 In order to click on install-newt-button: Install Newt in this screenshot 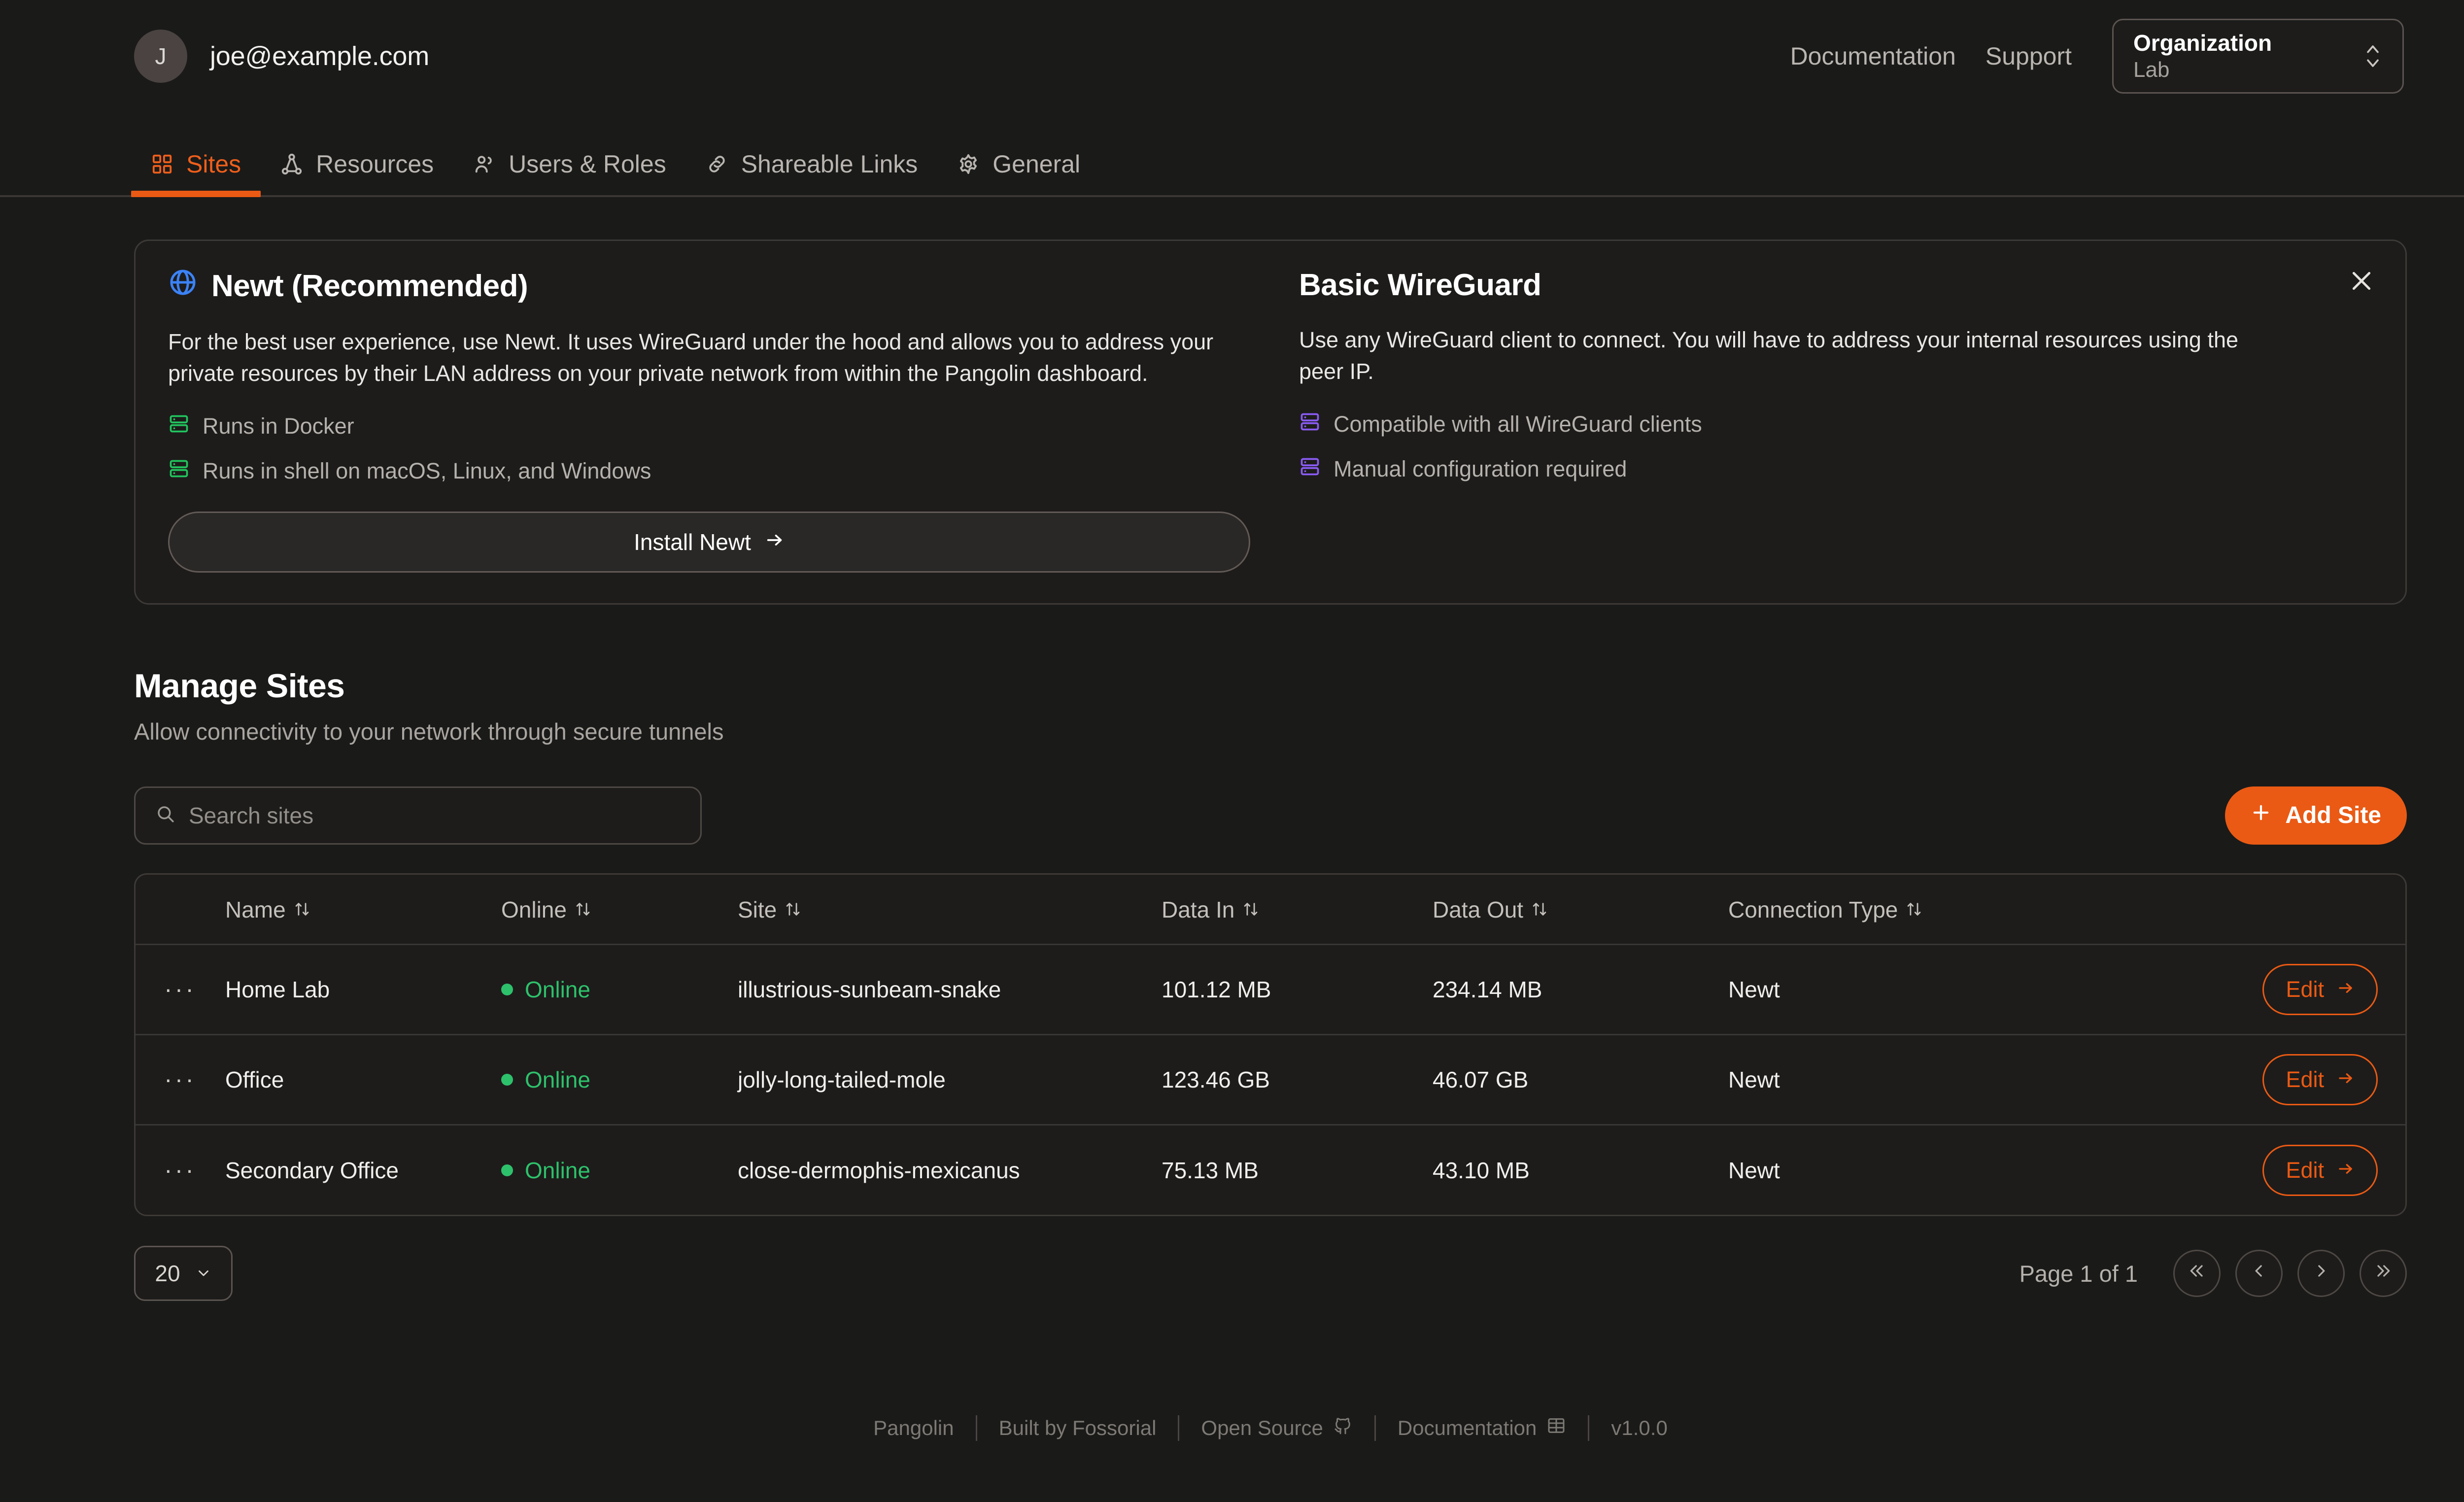, I will do `click(709, 542)`.